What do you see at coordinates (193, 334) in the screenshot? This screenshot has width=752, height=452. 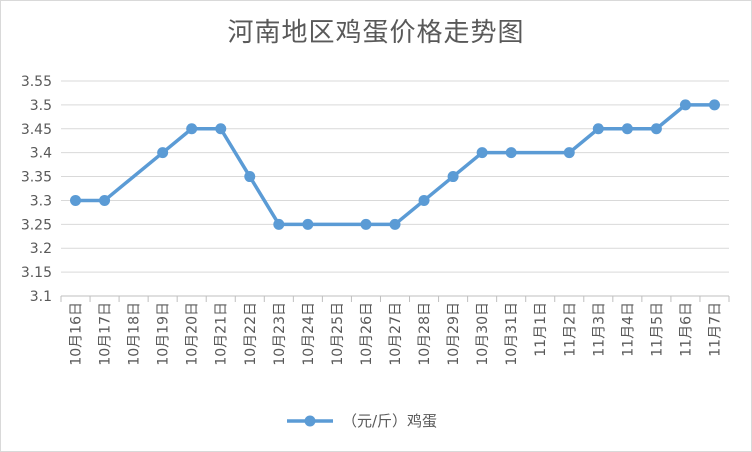 I see `x-tick-label: 10月20日` at bounding box center [193, 334].